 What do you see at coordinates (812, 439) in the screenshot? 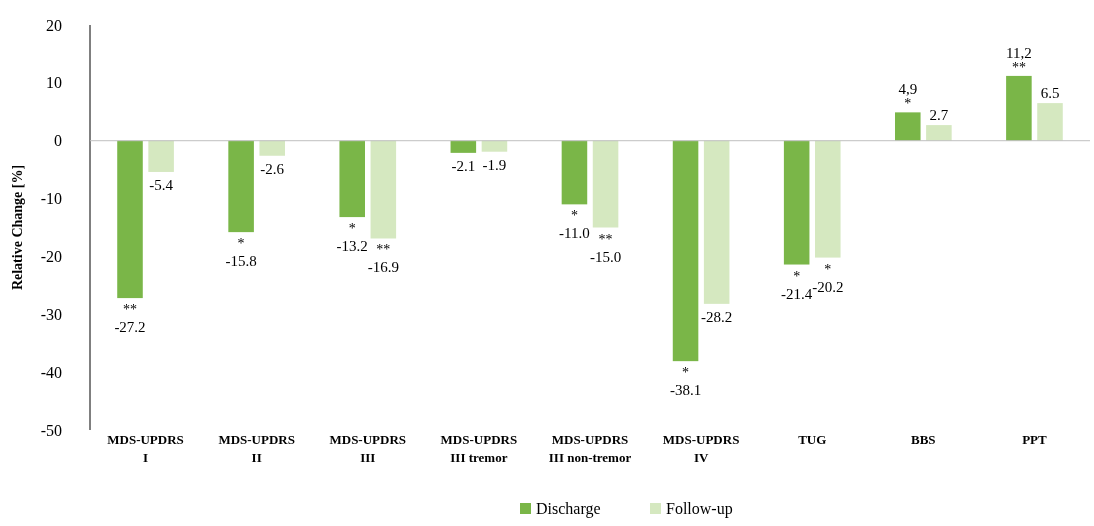
I see `x-tick-label: TUG` at bounding box center [812, 439].